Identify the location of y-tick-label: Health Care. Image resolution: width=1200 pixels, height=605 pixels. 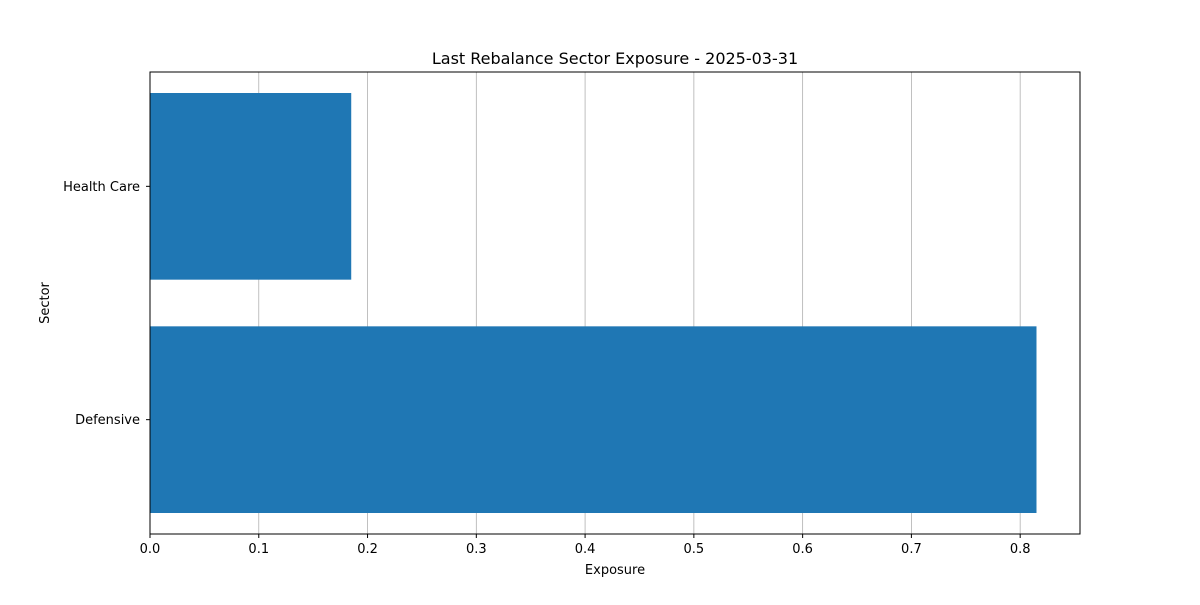
(101, 187).